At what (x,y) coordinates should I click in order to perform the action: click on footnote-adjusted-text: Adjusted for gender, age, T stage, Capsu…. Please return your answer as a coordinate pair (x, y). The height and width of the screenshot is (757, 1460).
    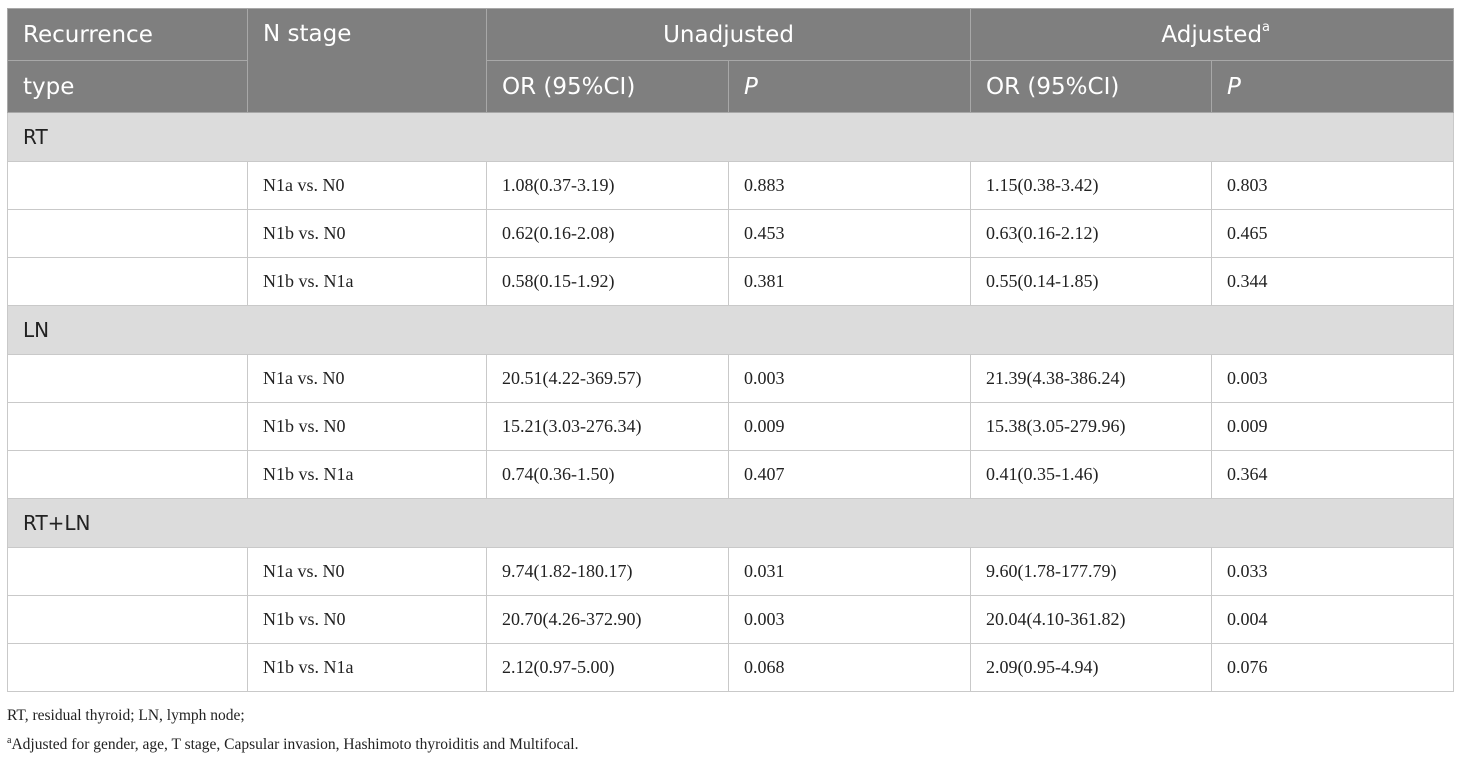
    Looking at the image, I should click on (295, 745).